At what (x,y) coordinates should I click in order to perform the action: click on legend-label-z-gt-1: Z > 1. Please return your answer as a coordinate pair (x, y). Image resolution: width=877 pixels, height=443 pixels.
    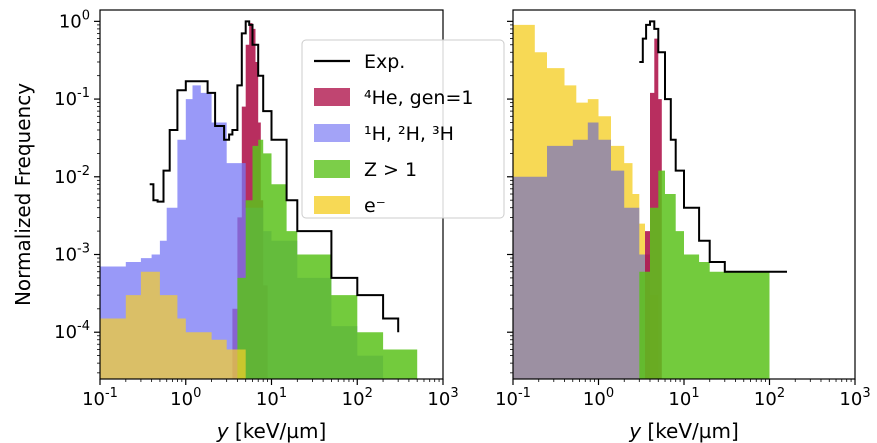
    Looking at the image, I should click on (390, 170).